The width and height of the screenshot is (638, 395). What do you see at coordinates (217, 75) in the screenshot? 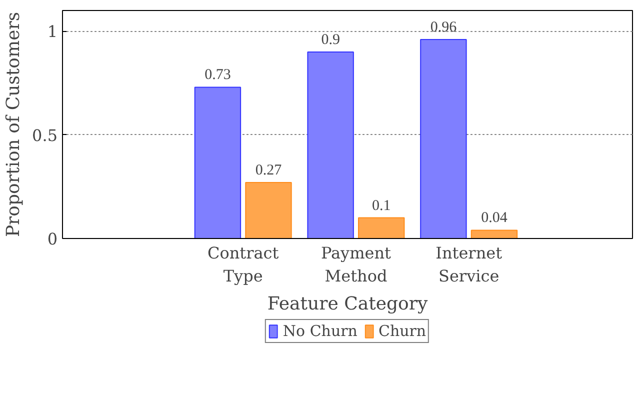
I see `data-label: 0.73` at bounding box center [217, 75].